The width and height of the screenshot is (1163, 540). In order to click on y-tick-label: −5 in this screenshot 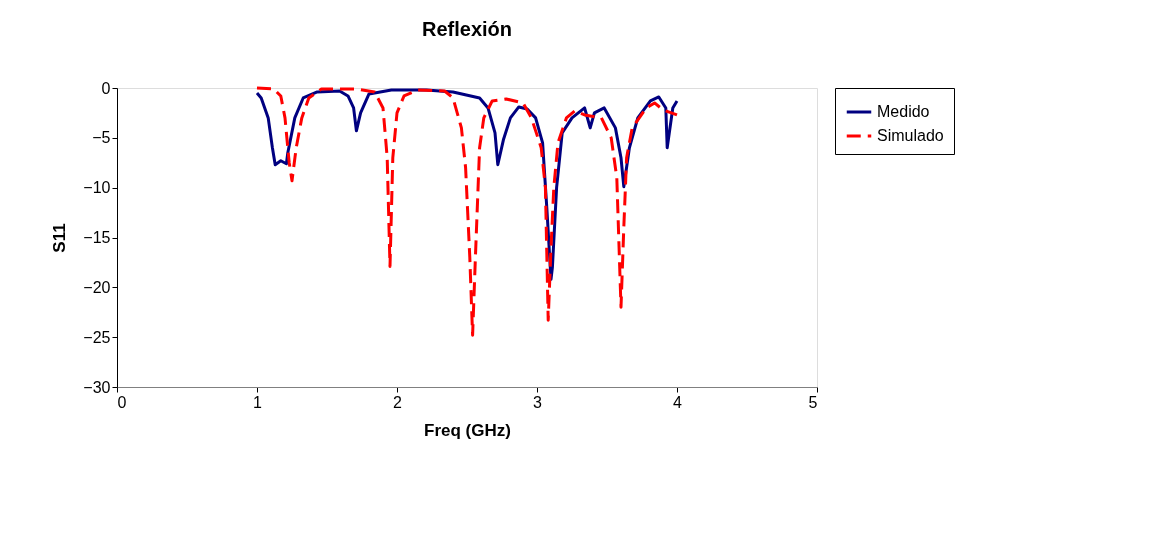, I will do `click(101, 138)`.